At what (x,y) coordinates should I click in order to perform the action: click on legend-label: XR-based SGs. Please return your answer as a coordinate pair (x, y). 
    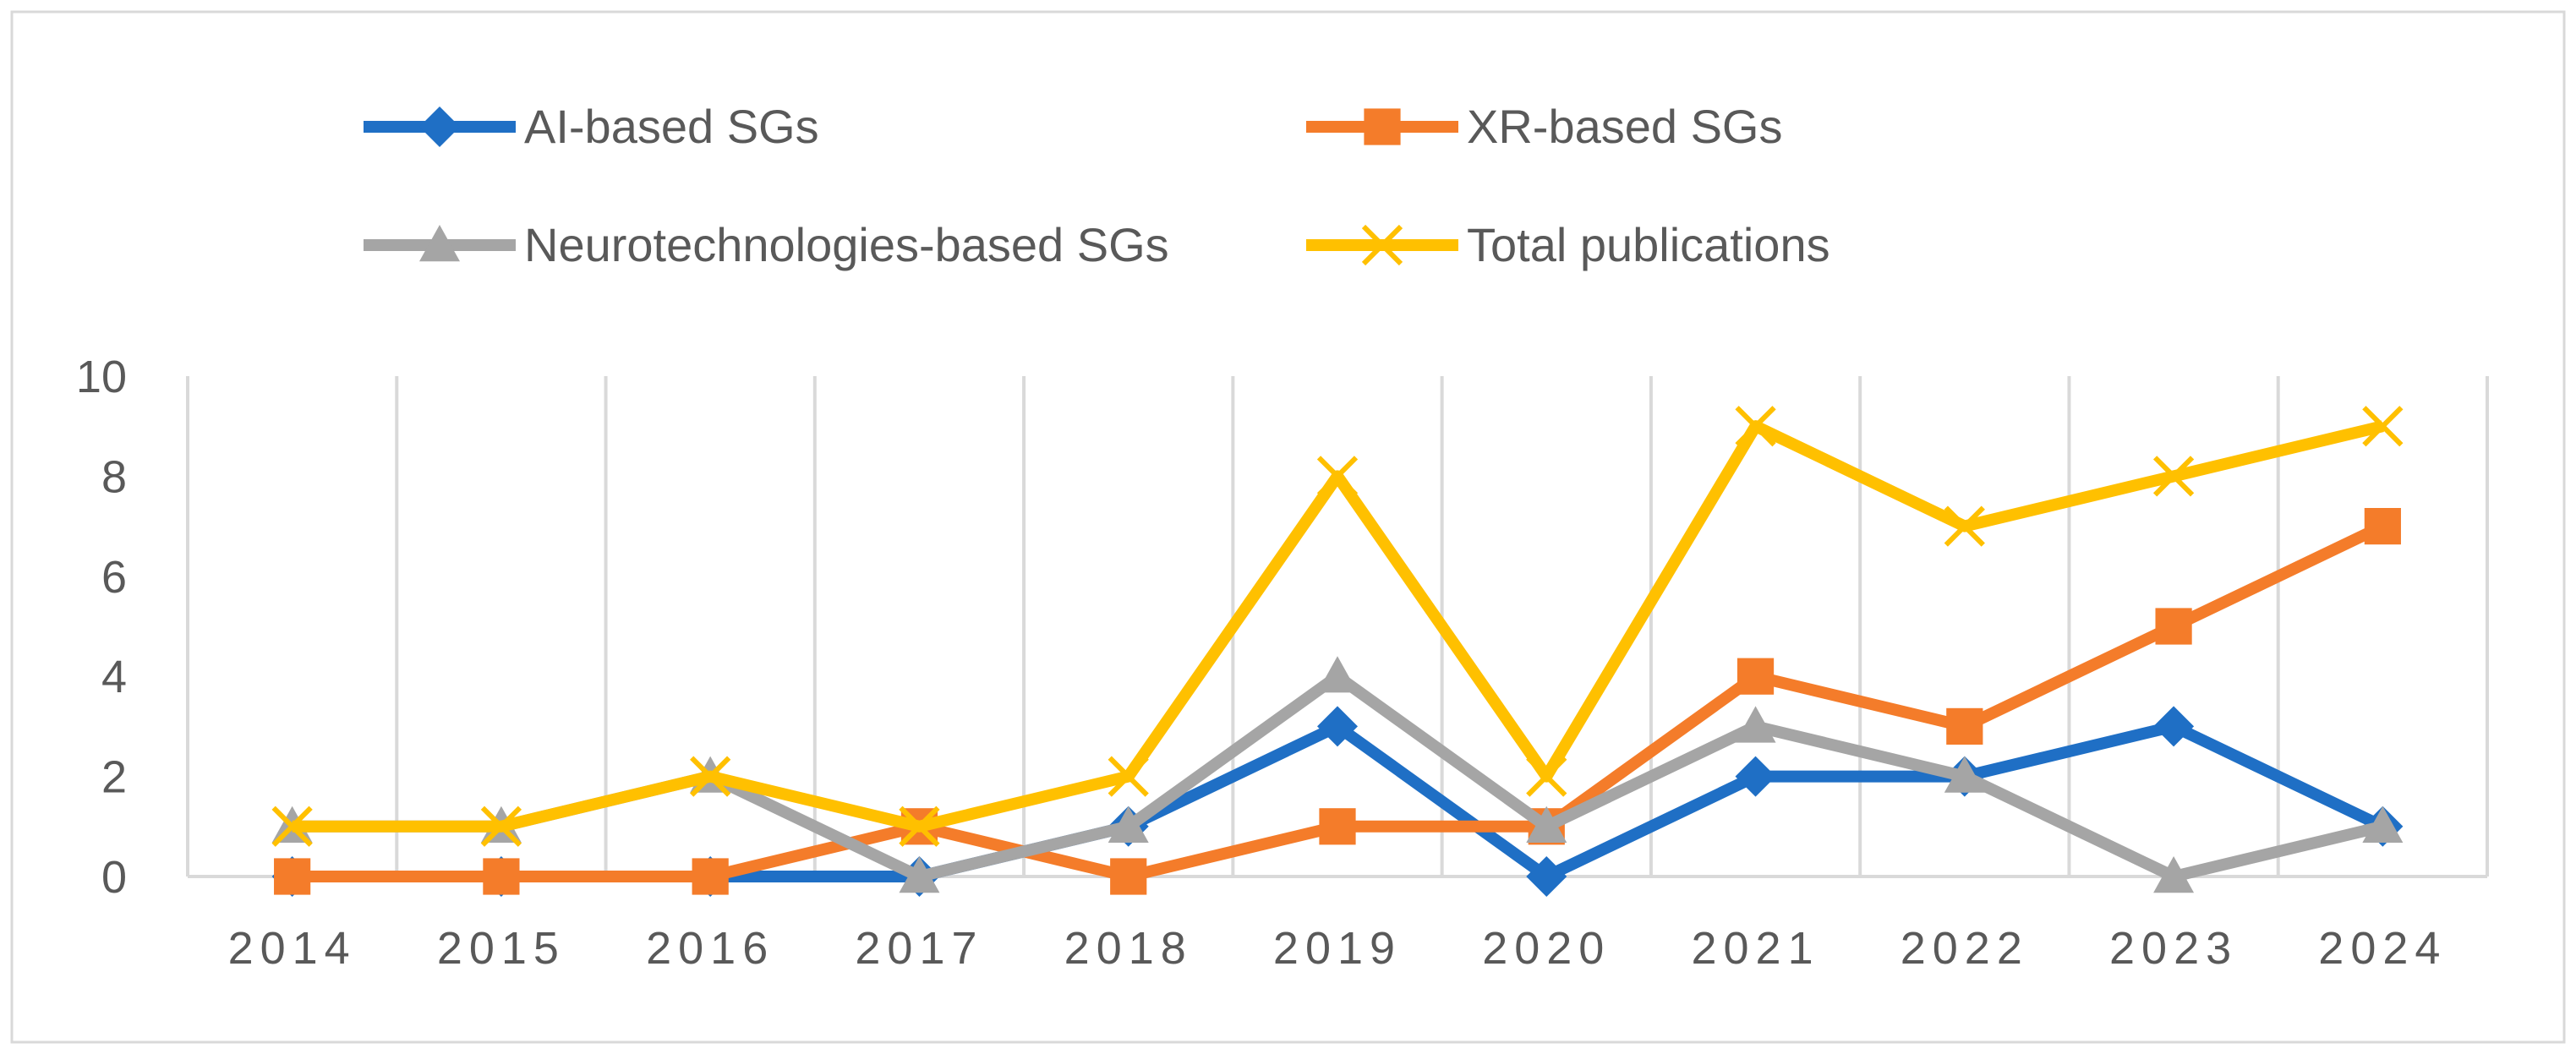
    Looking at the image, I should click on (1625, 126).